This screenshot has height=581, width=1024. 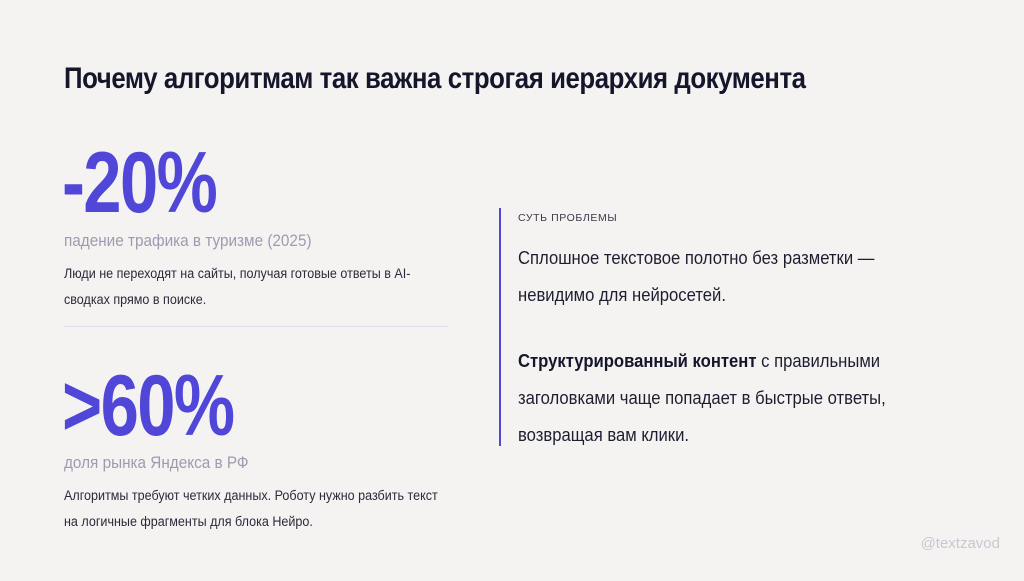 I want to click on stats-divider, so click(x=256, y=326).